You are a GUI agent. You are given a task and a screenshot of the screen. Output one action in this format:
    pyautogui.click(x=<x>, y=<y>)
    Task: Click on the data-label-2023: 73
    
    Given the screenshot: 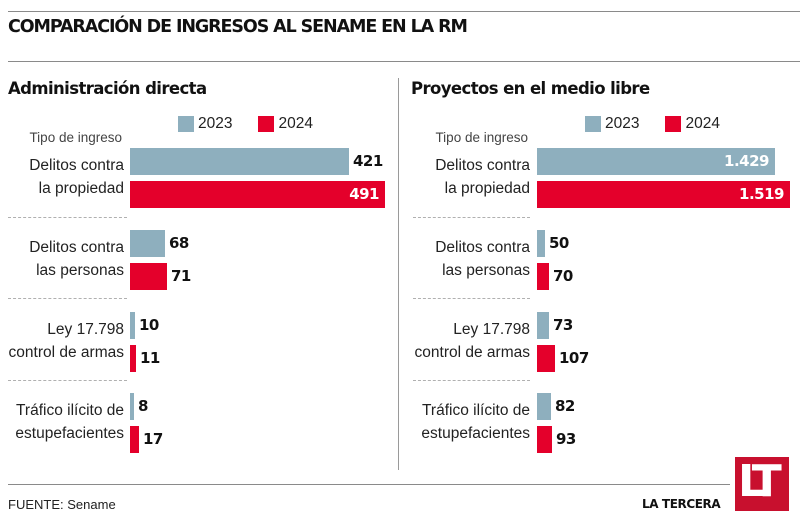 What is the action you would take?
    pyautogui.click(x=563, y=325)
    